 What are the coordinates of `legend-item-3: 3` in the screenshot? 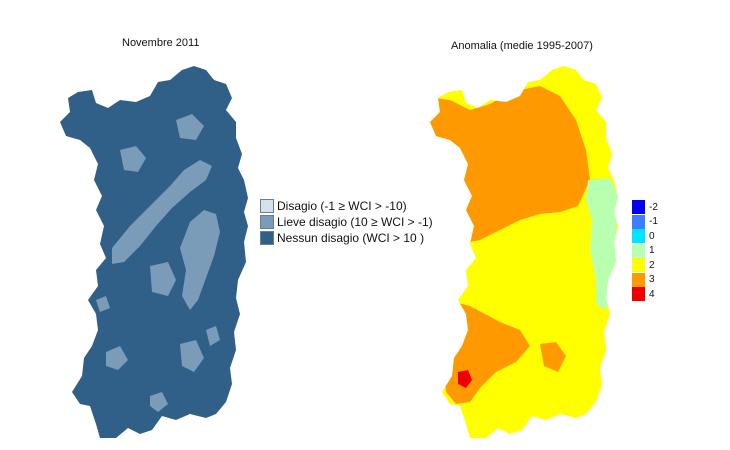 It's located at (645, 280).